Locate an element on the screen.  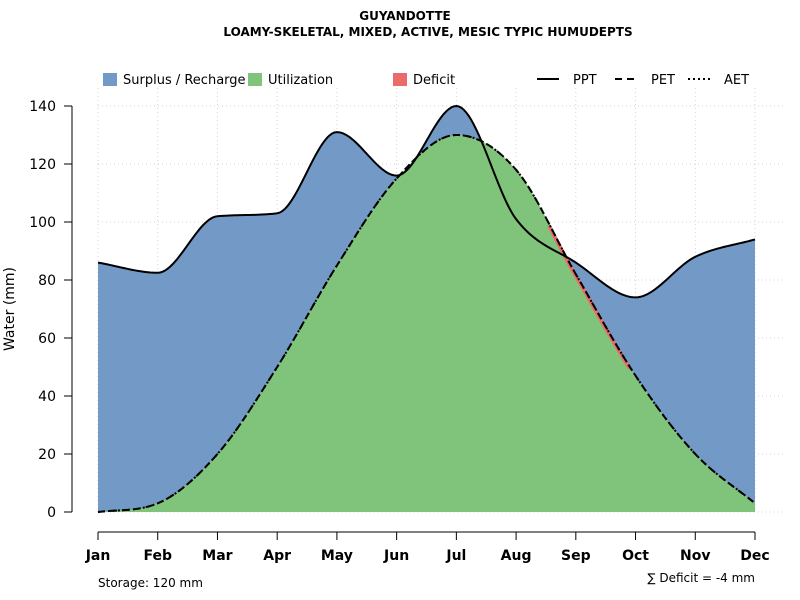
x-tick-label-oct: Oct is located at coordinates (635, 556).